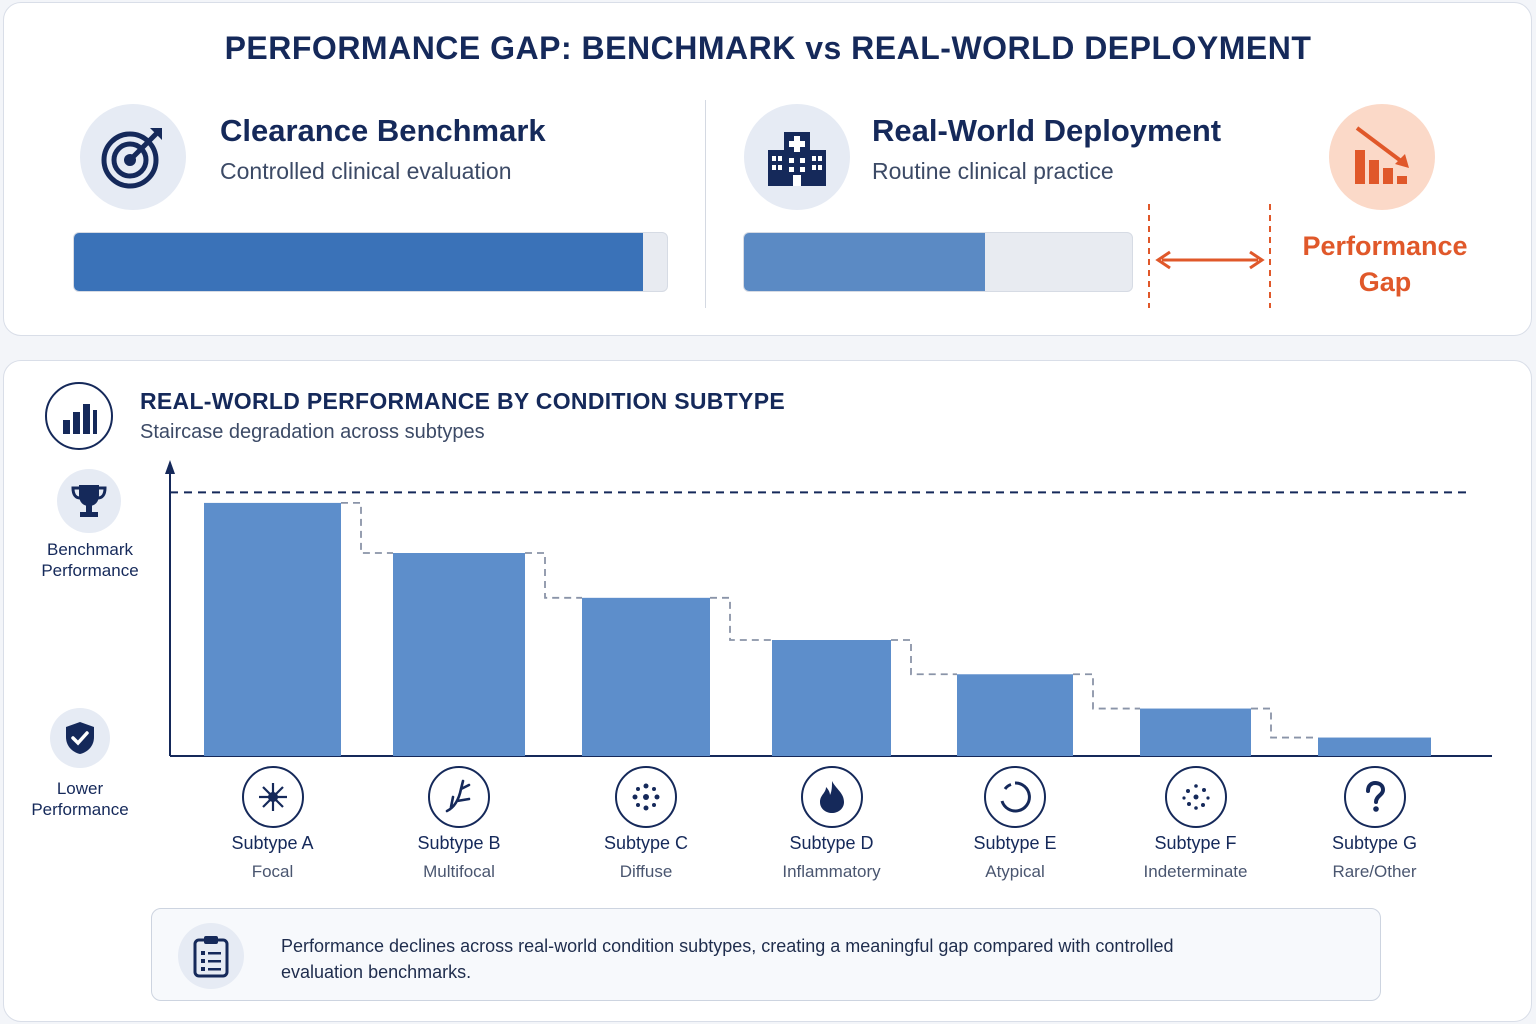  Describe the element at coordinates (1195, 843) in the screenshot. I see `category-label: Subtype F` at that location.